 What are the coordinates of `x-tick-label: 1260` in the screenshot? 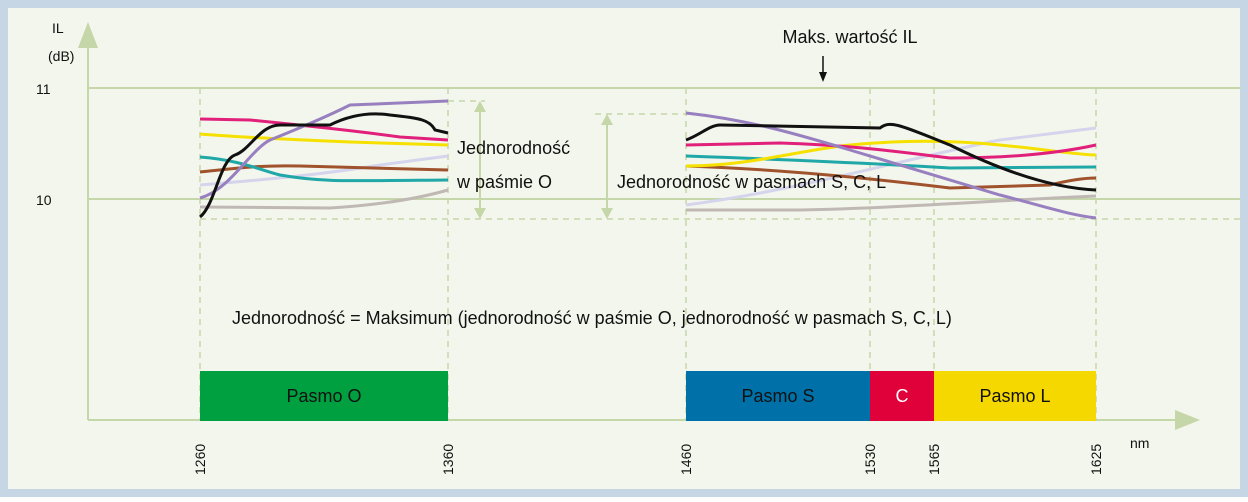 It's located at (200, 459).